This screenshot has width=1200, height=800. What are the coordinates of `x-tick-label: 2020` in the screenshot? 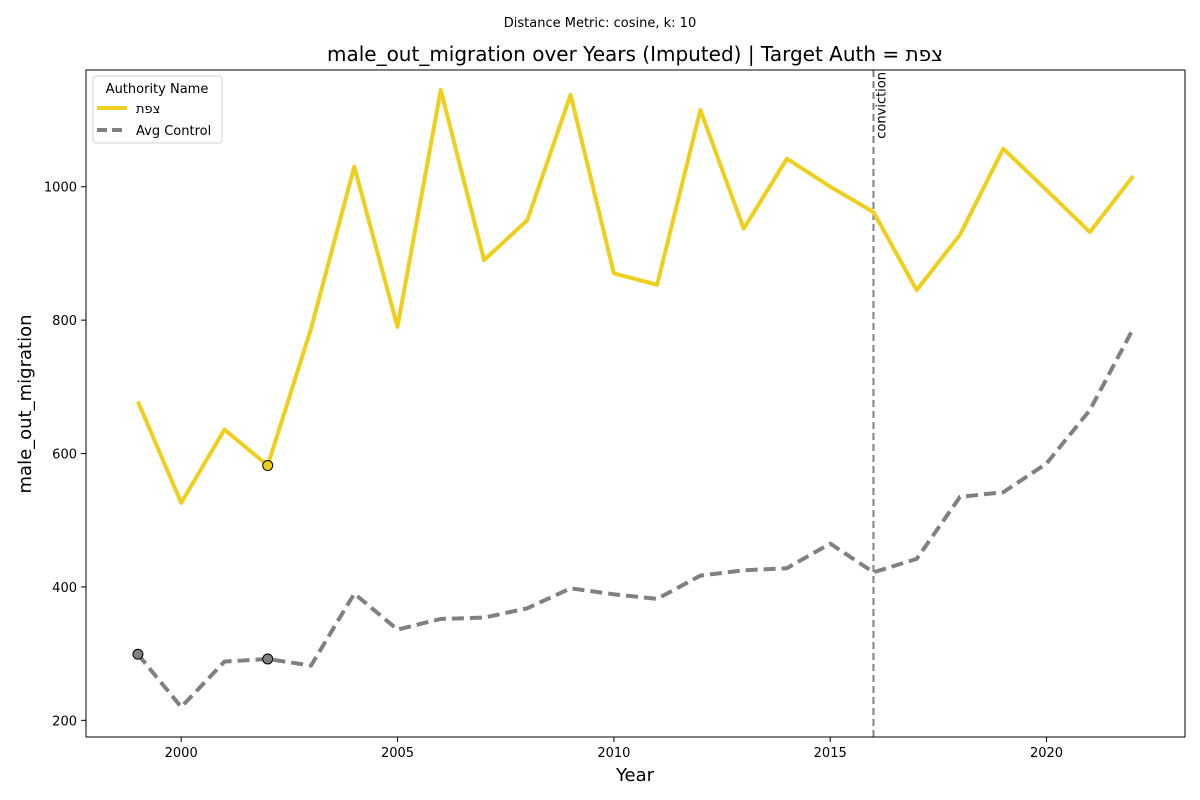 It's located at (1046, 753).